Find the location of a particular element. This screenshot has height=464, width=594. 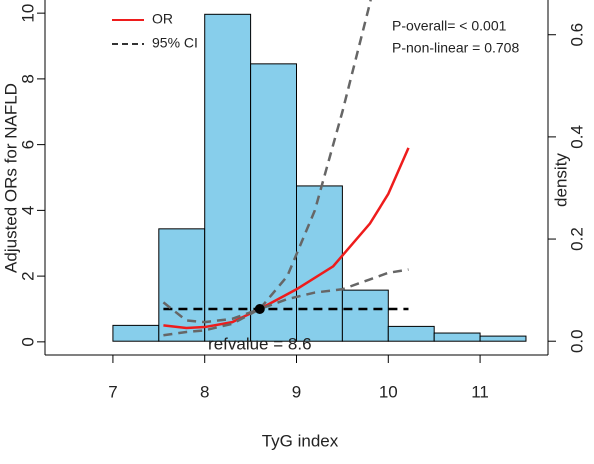

y2-tick-label: 0.6 is located at coordinates (576, 35).